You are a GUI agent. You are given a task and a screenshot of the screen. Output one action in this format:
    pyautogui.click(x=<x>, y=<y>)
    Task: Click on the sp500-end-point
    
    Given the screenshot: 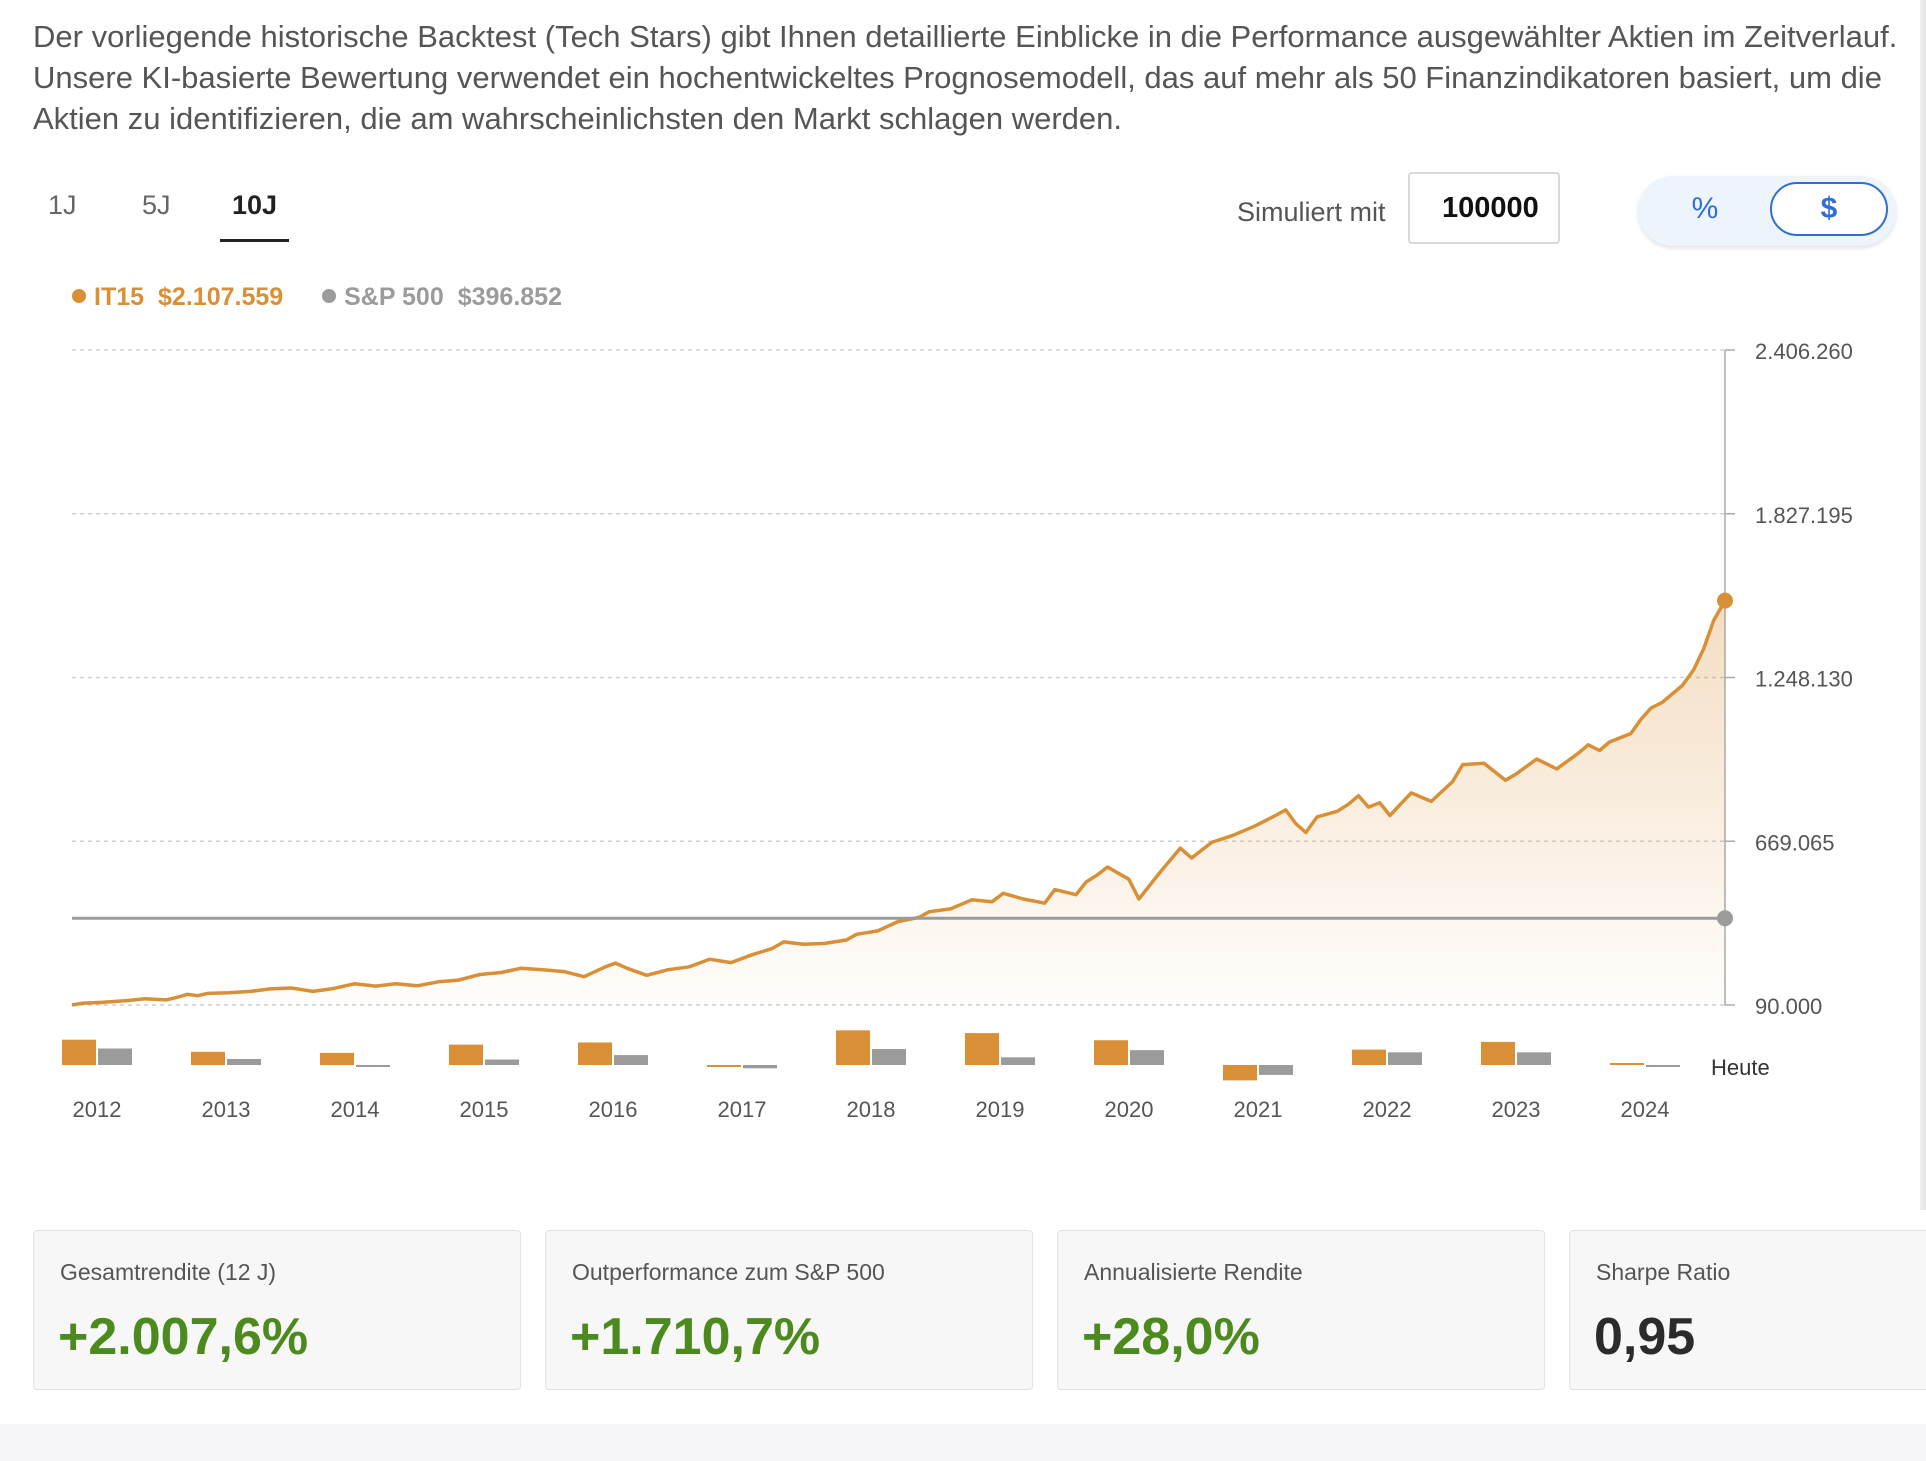 What is the action you would take?
    pyautogui.click(x=1725, y=918)
    